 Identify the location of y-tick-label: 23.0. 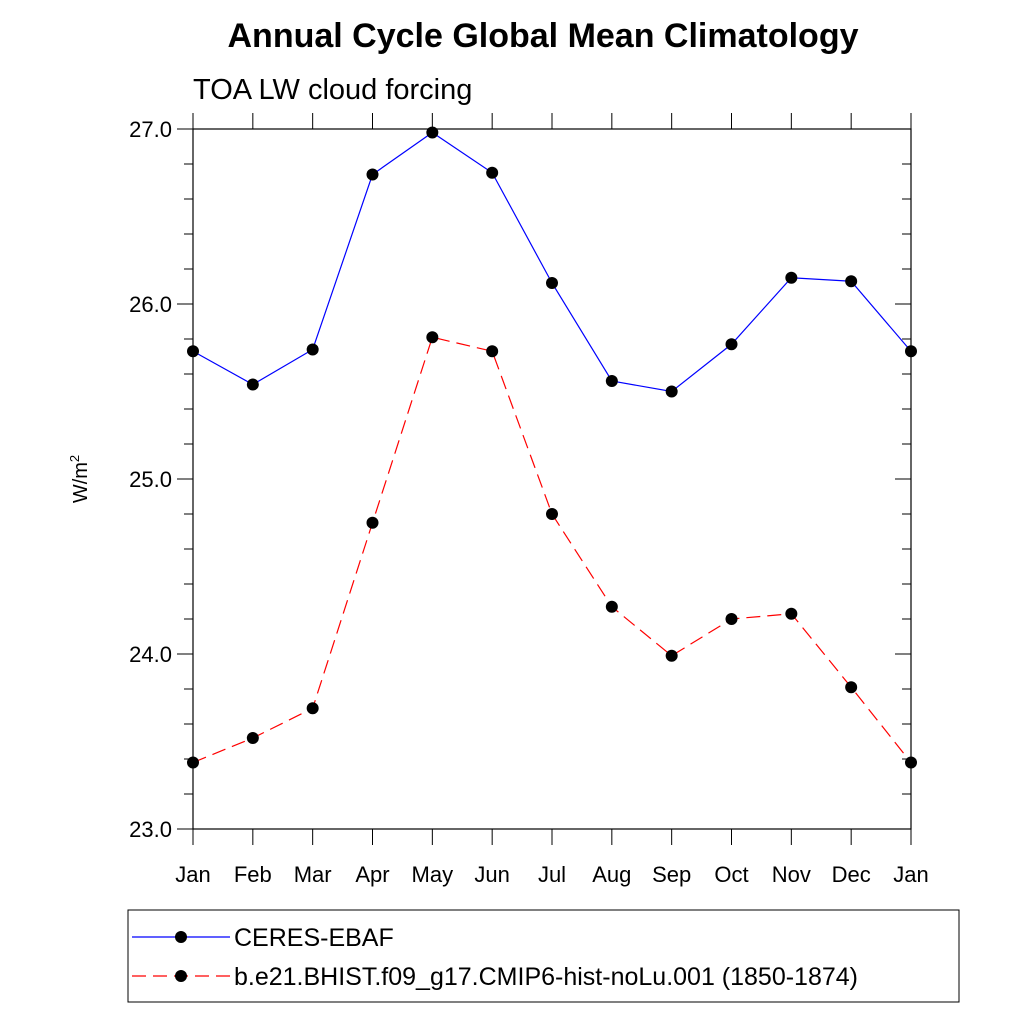
(150, 829).